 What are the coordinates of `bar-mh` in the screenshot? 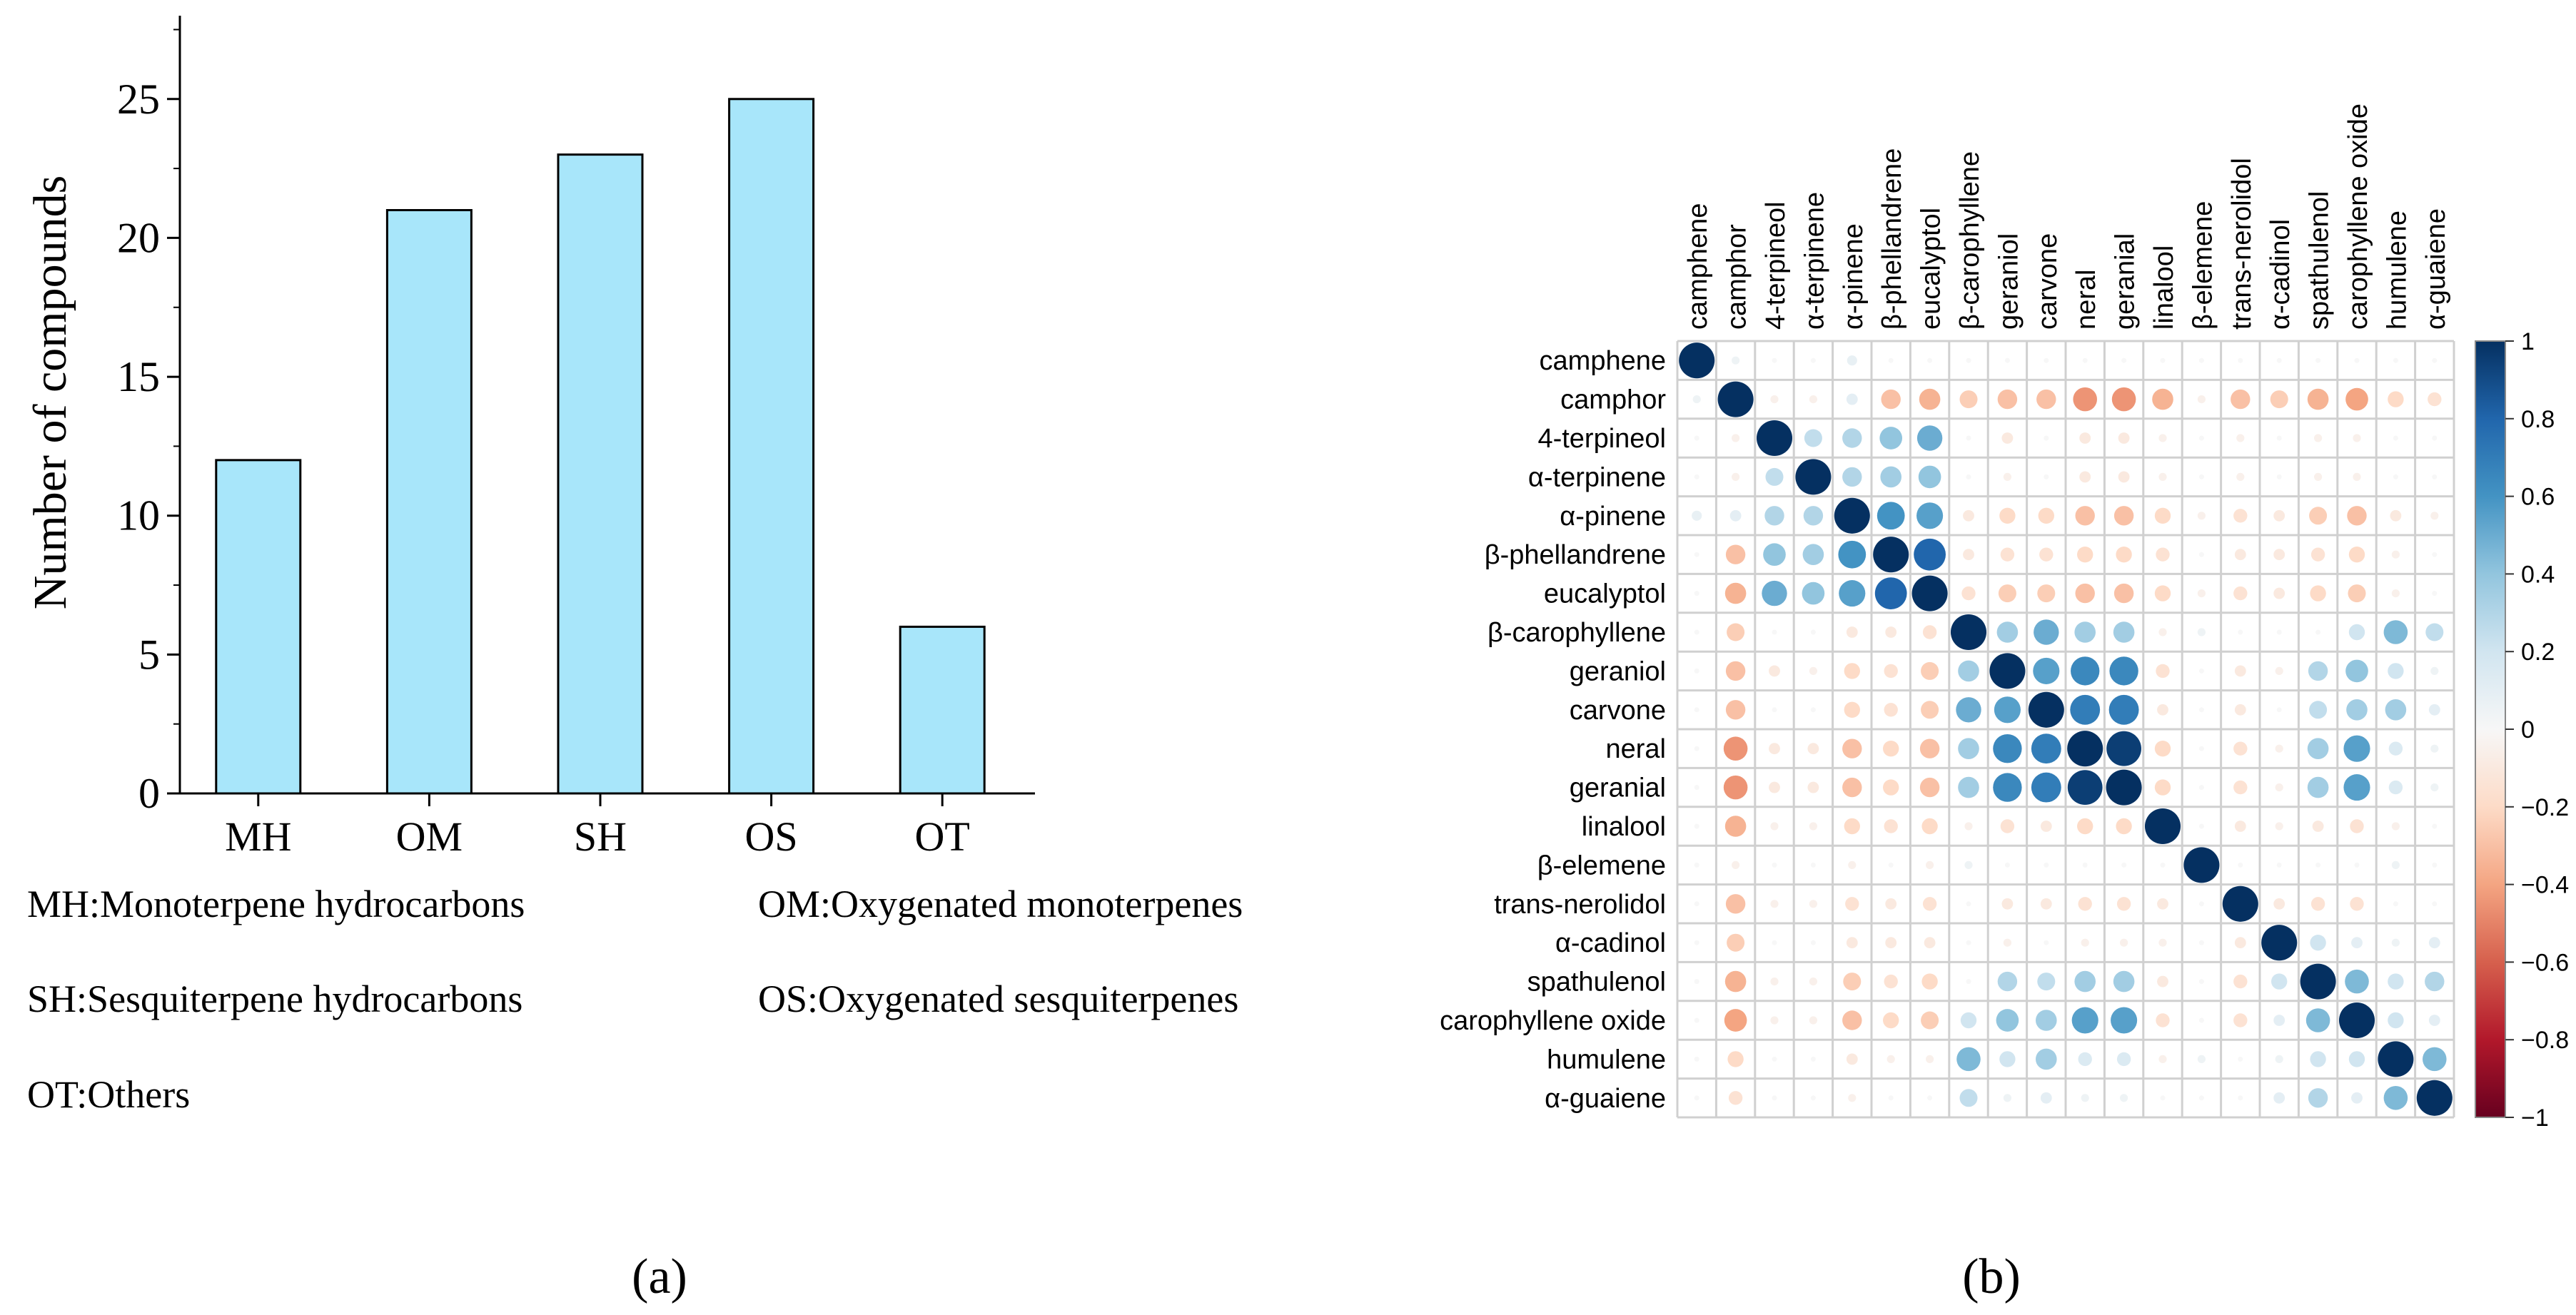 It's located at (258, 627).